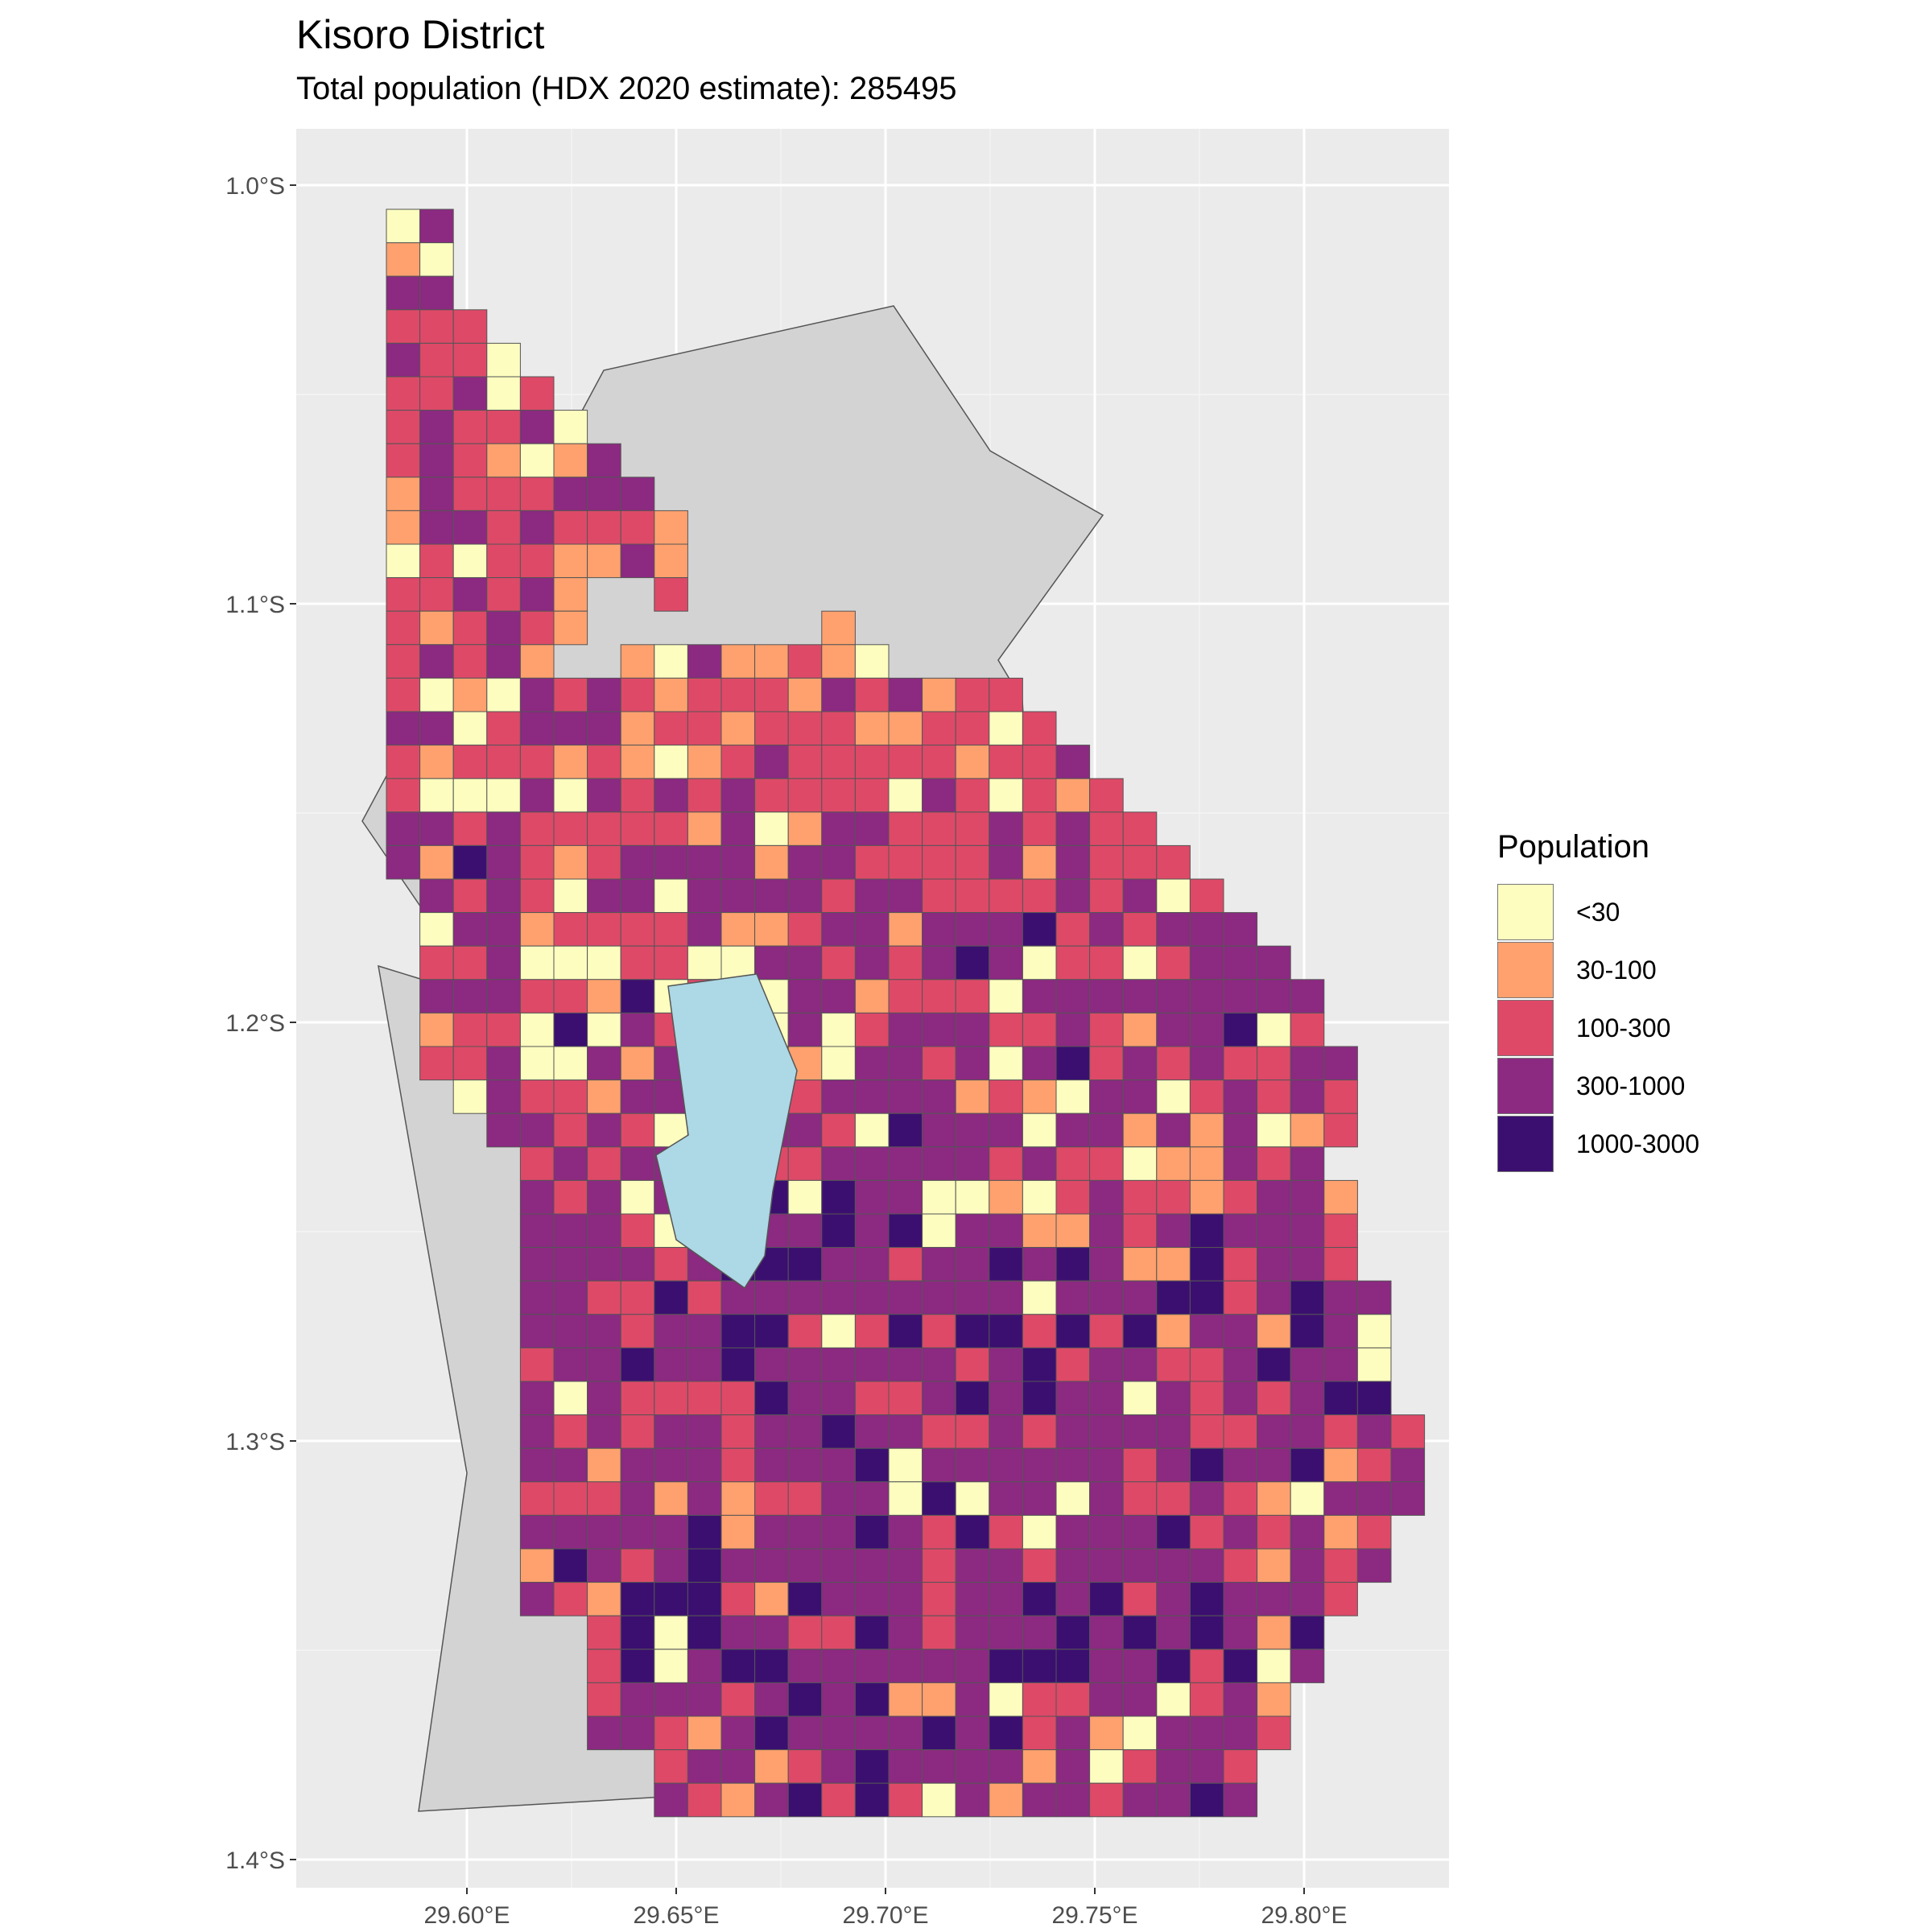  Describe the element at coordinates (1598, 1144) in the screenshot. I see `legend-item: 1000-3000` at that location.